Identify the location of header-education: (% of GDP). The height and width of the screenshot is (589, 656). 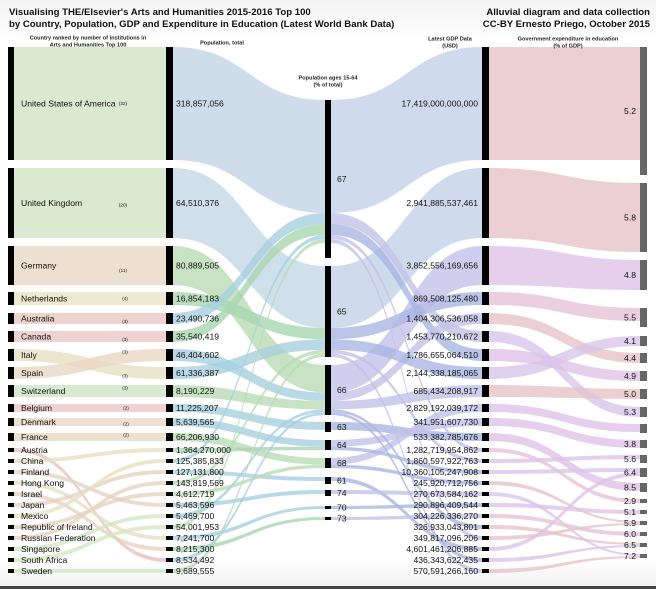
(567, 46).